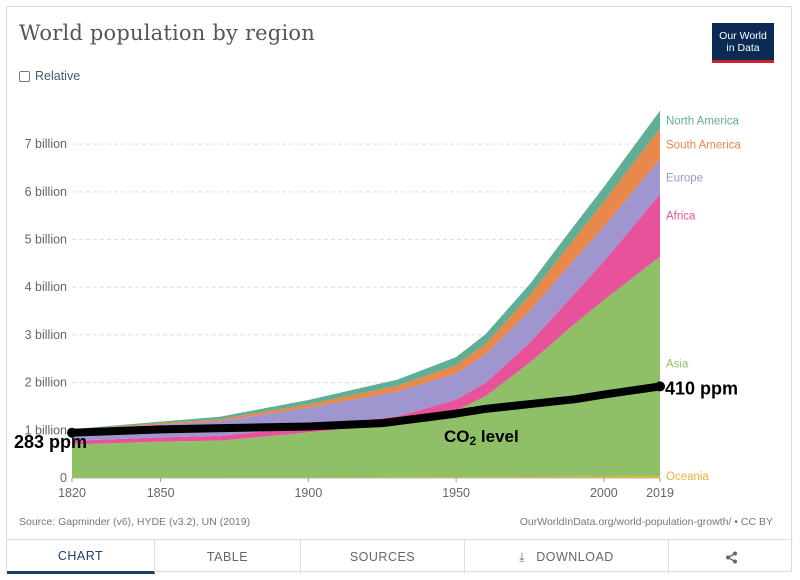 This screenshot has width=800, height=580. What do you see at coordinates (743, 48) in the screenshot?
I see `logo-line-2: in Data` at bounding box center [743, 48].